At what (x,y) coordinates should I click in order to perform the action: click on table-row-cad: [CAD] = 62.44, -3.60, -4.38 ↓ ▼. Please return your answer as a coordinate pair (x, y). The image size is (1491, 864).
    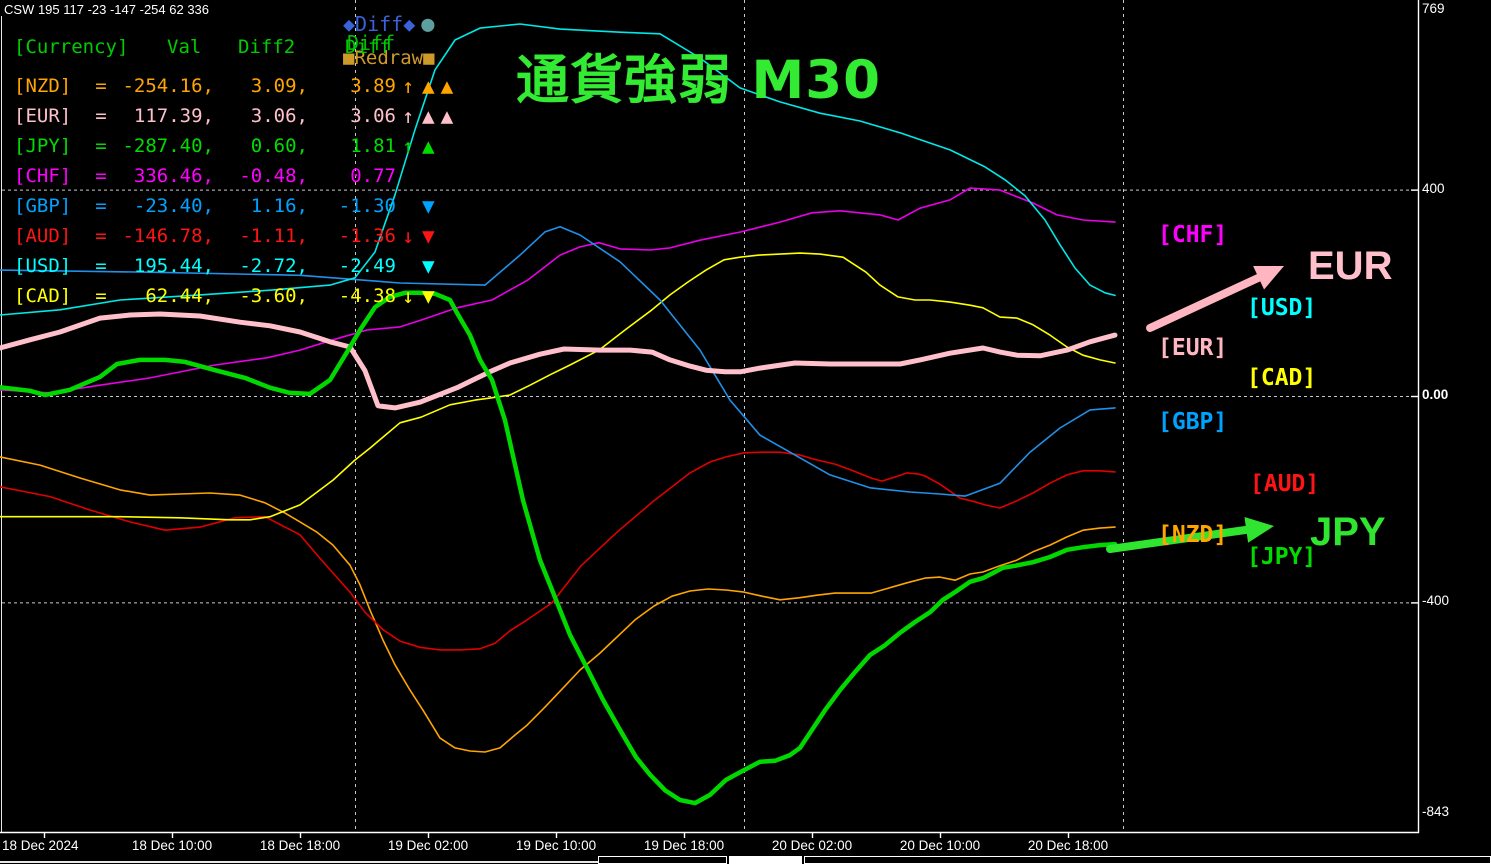
    Looking at the image, I should click on (236, 296).